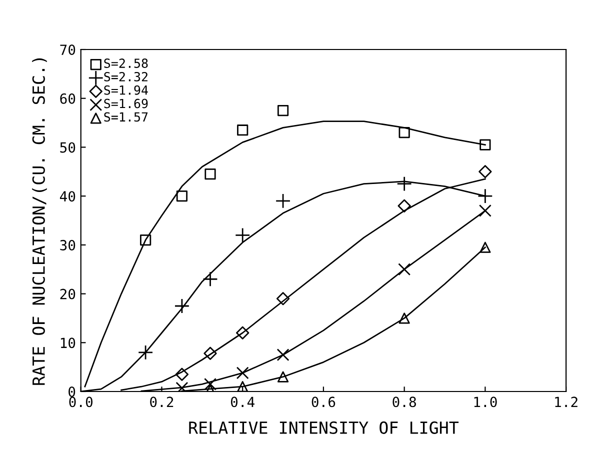  What do you see at coordinates (68, 98) in the screenshot?
I see `y-tick-label: 60` at bounding box center [68, 98].